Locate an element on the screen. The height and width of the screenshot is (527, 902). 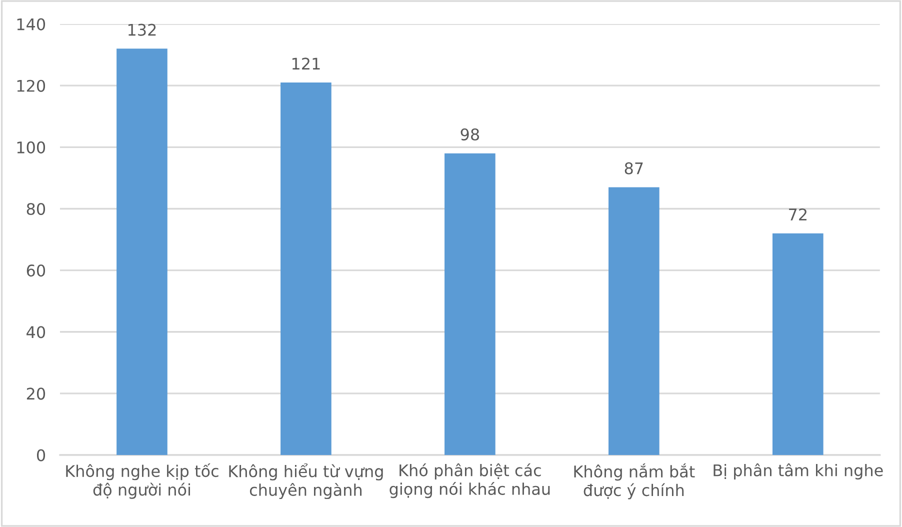
y-tick-label: 0 is located at coordinates (41, 455).